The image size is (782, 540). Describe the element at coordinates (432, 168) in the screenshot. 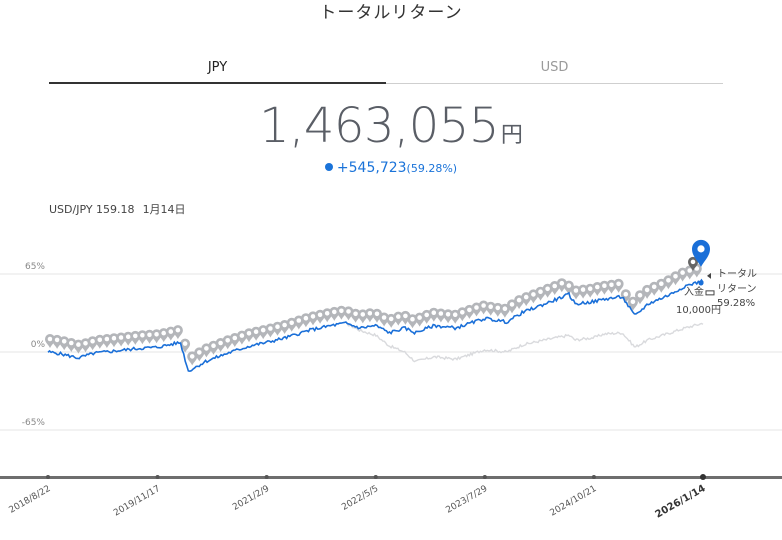

I see `delta-percent: (59.28%)` at that location.